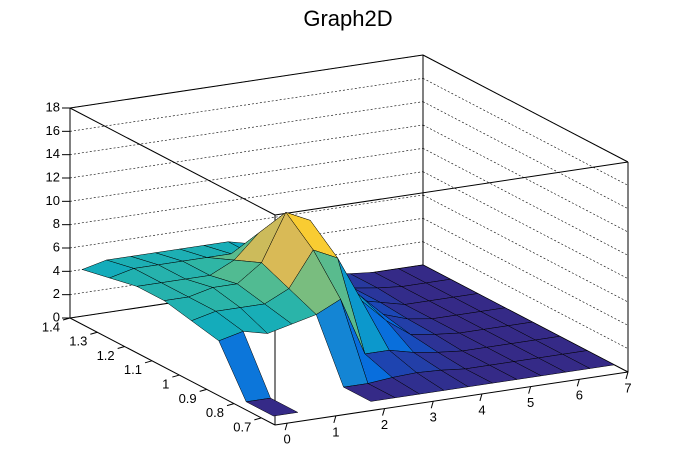 Image resolution: width=696 pixels, height=472 pixels. Describe the element at coordinates (481, 409) in the screenshot. I see `x-tick-label: 4` at that location.